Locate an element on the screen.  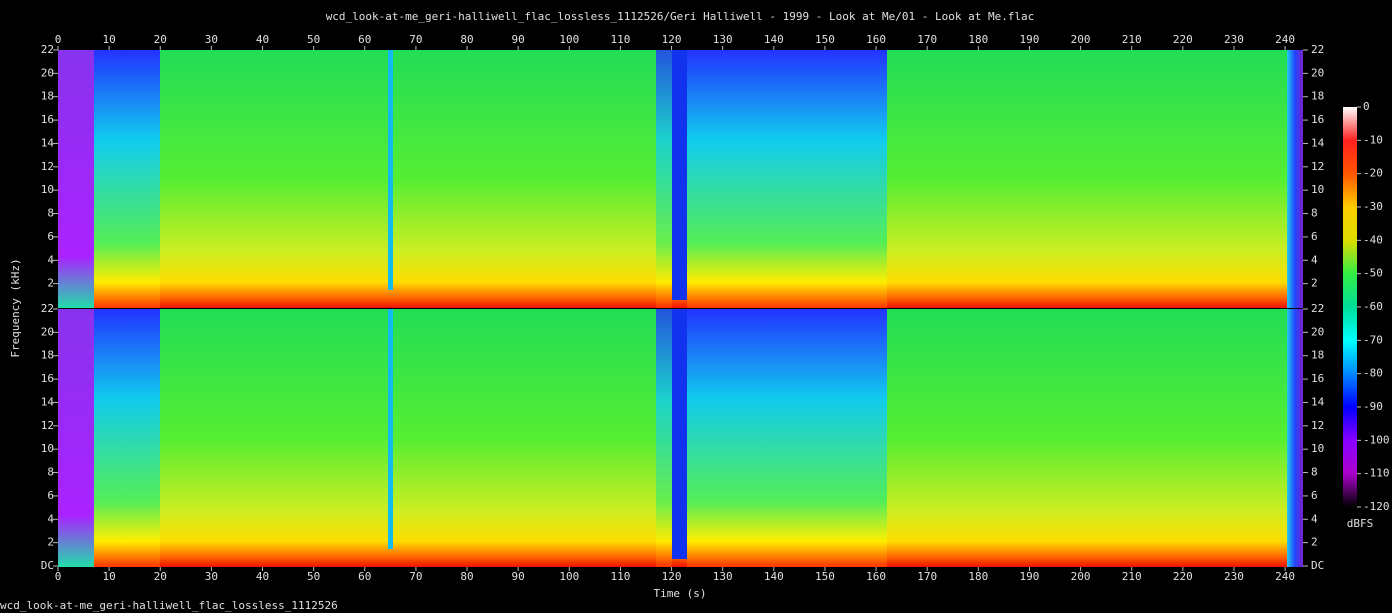
x-tick-label-top: 240 is located at coordinates (1285, 39).